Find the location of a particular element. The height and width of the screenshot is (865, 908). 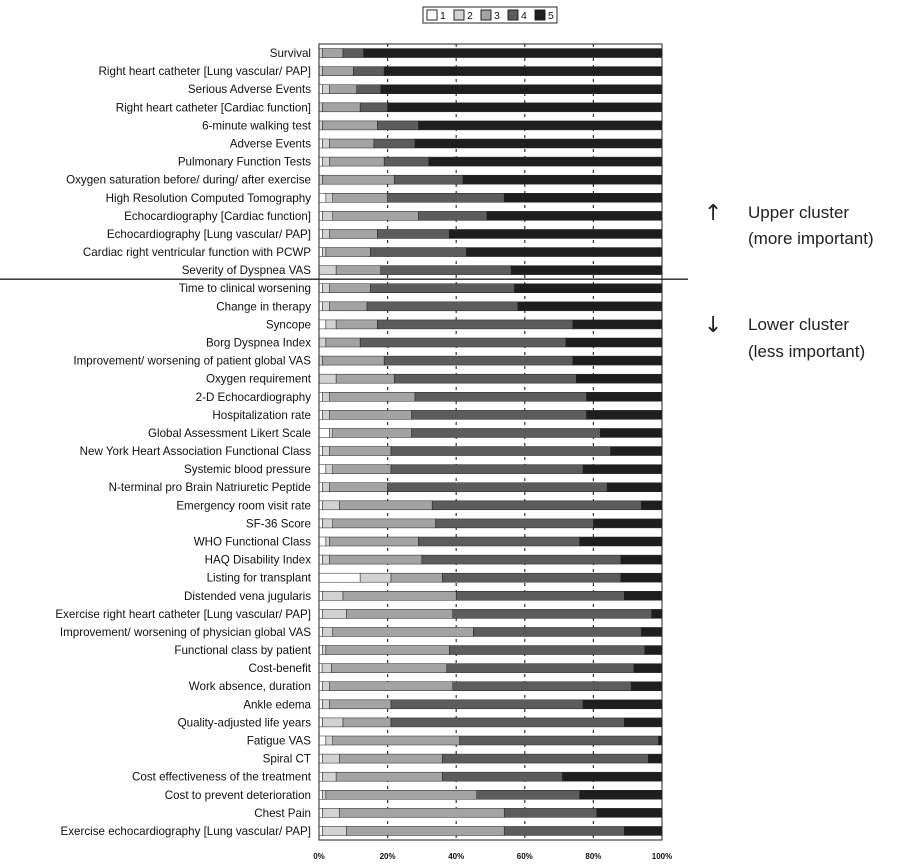

category-label: Echocardiography [Cardiac function] is located at coordinates (217, 216).